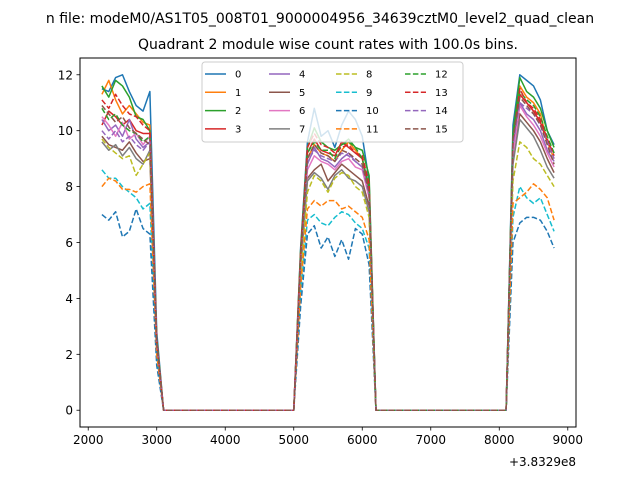 The height and width of the screenshot is (480, 640). What do you see at coordinates (69, 411) in the screenshot?
I see `y-tick-label: 0` at bounding box center [69, 411].